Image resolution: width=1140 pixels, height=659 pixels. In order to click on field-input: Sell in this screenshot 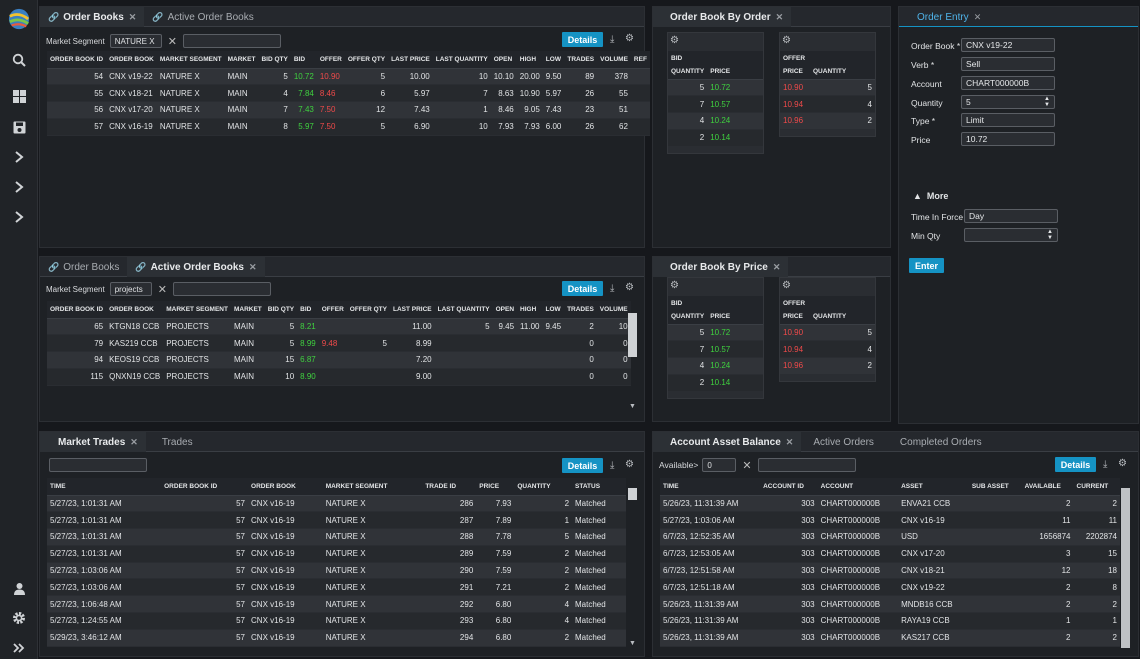, I will do `click(1008, 64)`.